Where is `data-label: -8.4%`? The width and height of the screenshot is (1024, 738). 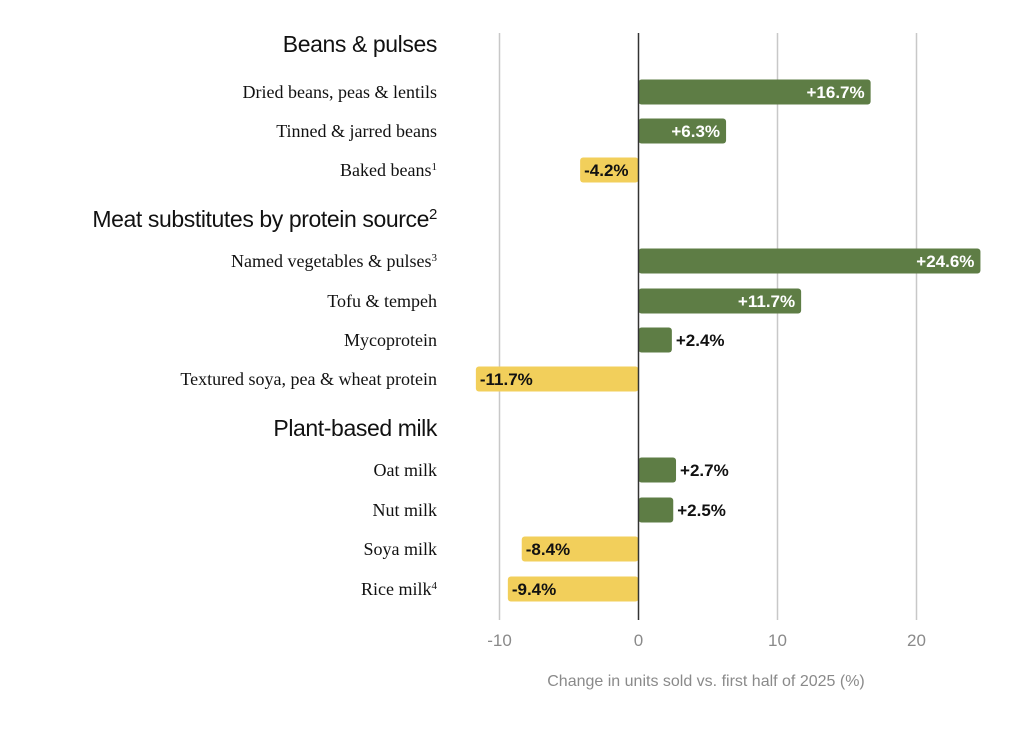
data-label: -8.4% is located at coordinates (548, 549).